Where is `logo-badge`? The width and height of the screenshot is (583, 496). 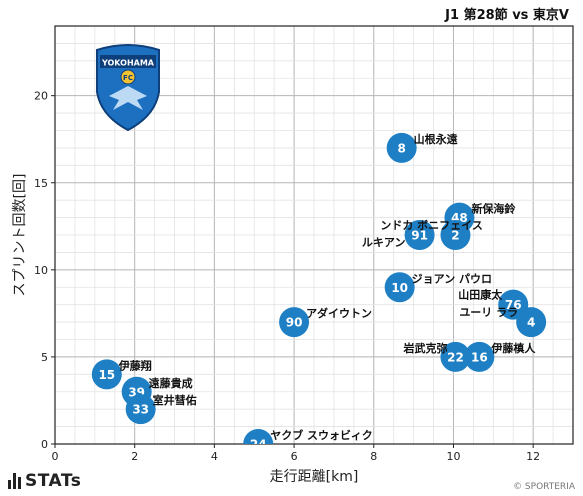 logo-badge is located at coordinates (128, 77).